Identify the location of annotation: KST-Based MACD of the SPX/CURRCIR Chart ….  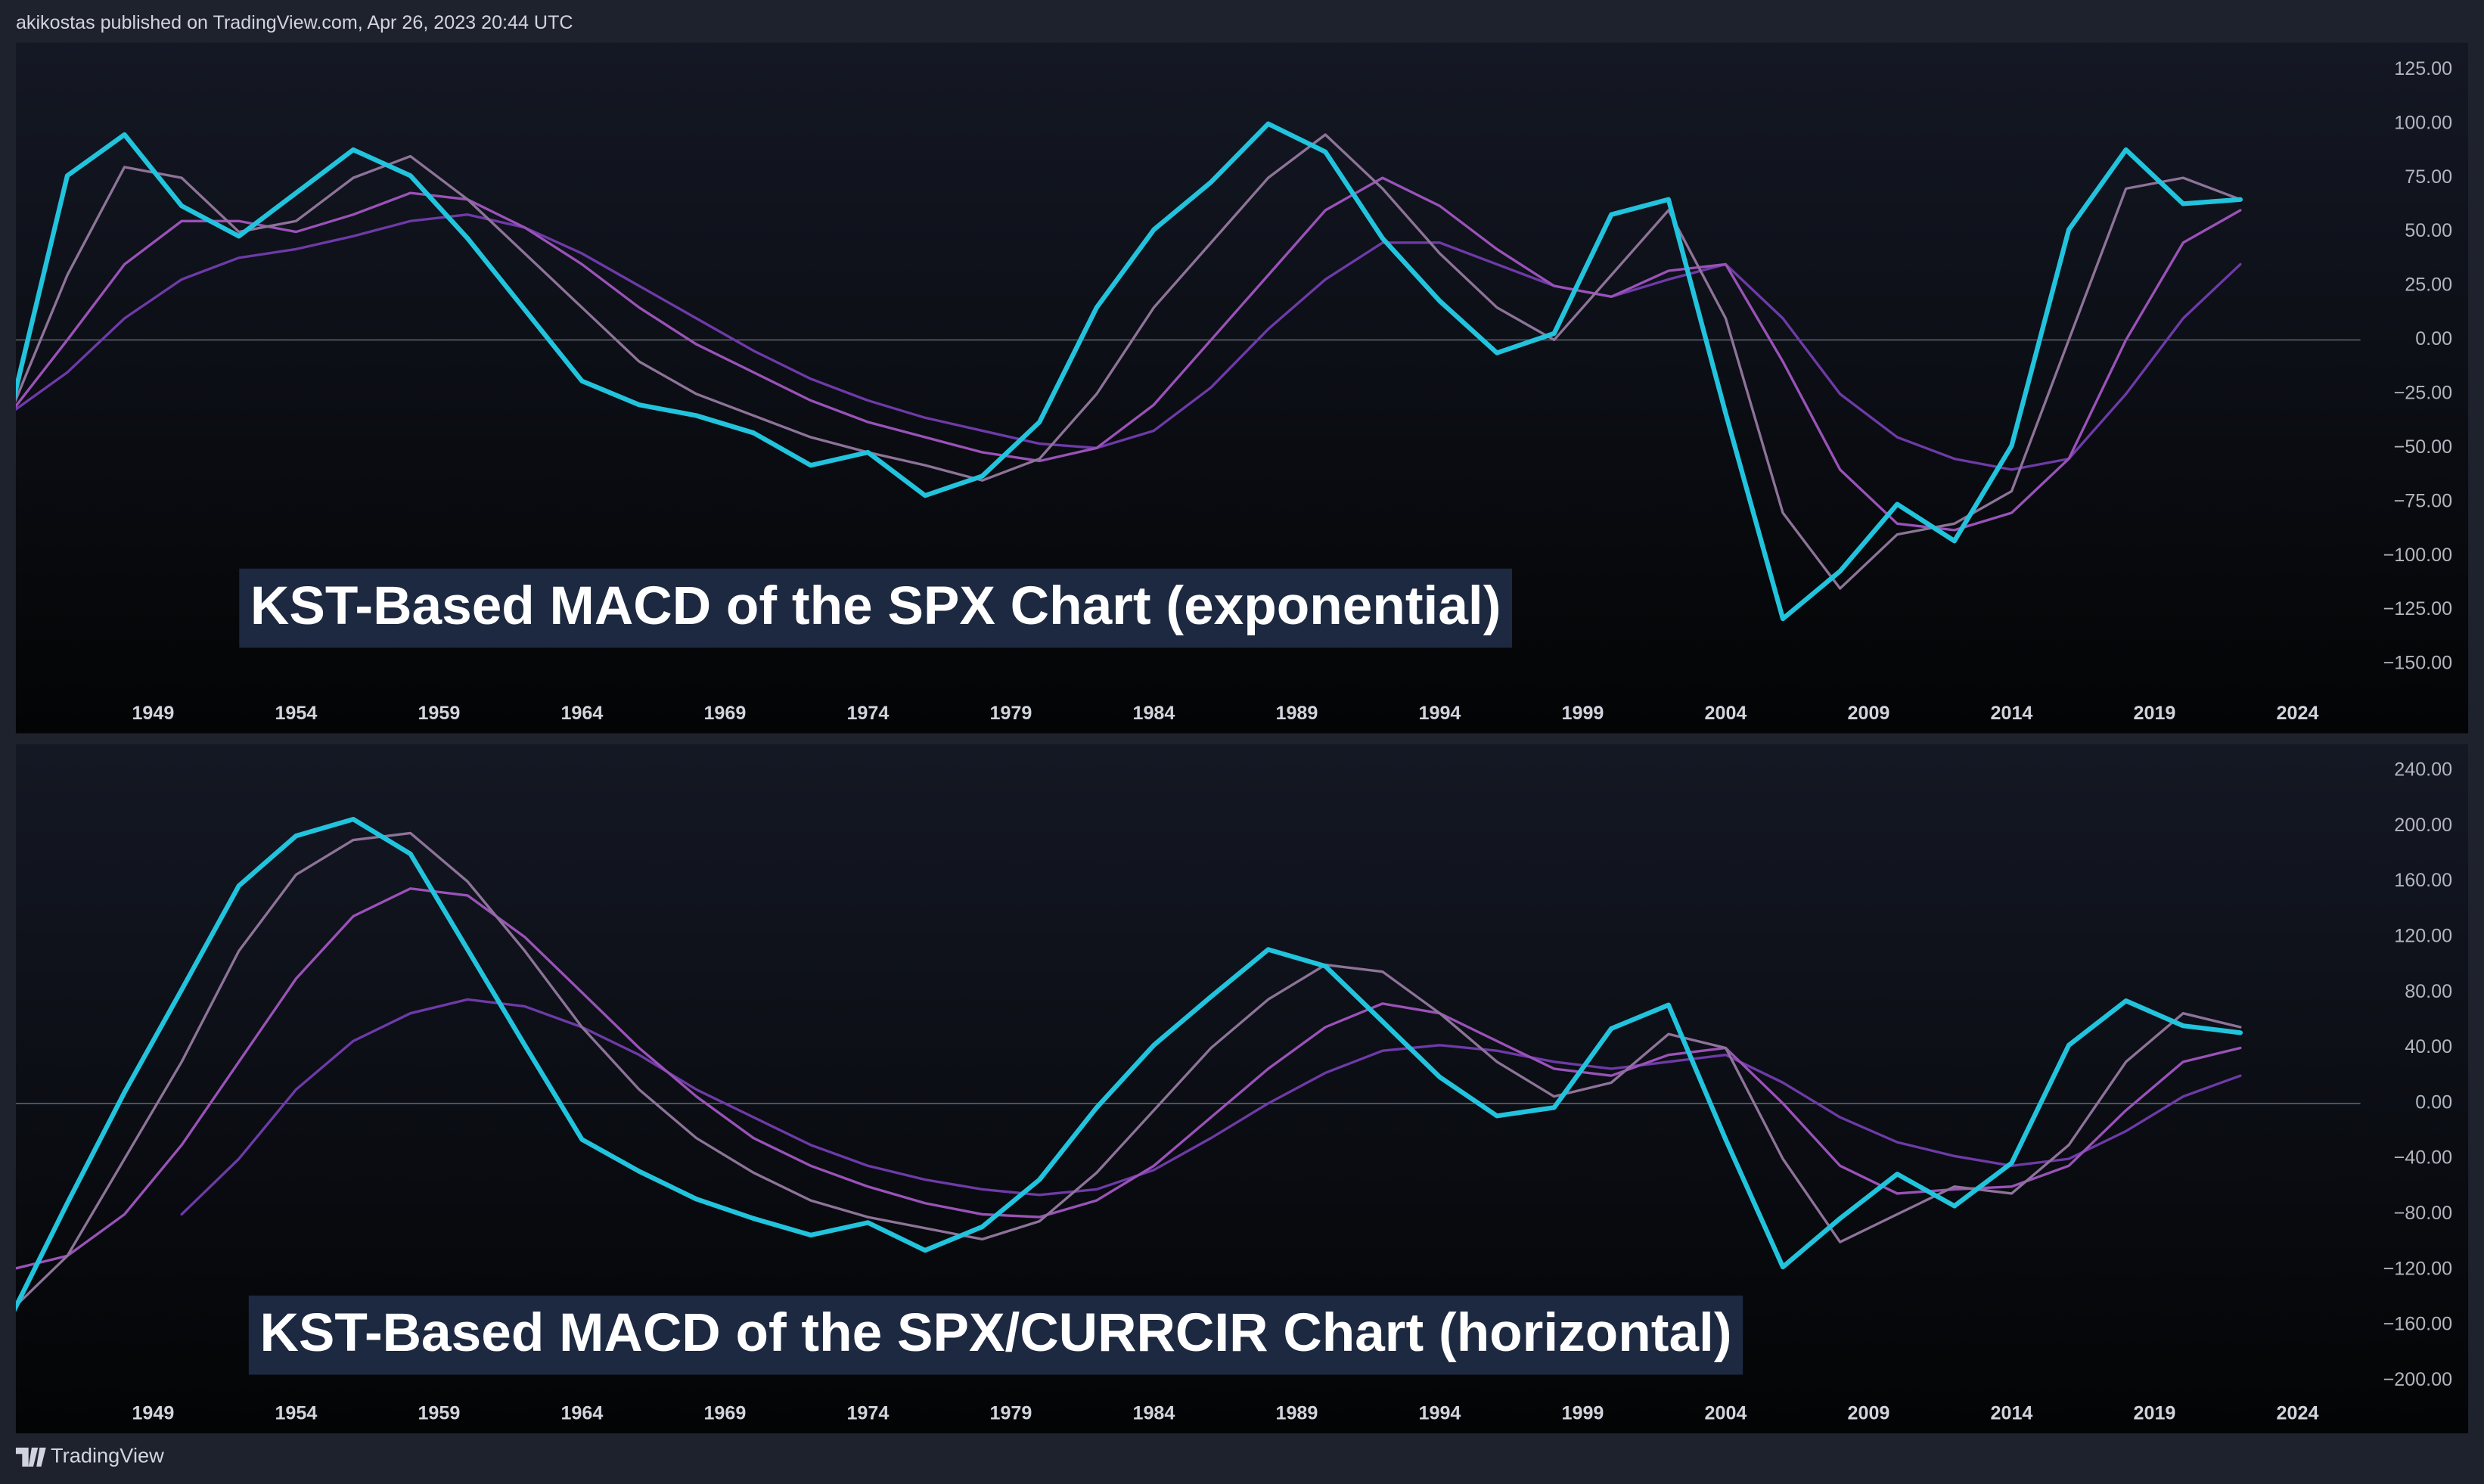
(995, 1333).